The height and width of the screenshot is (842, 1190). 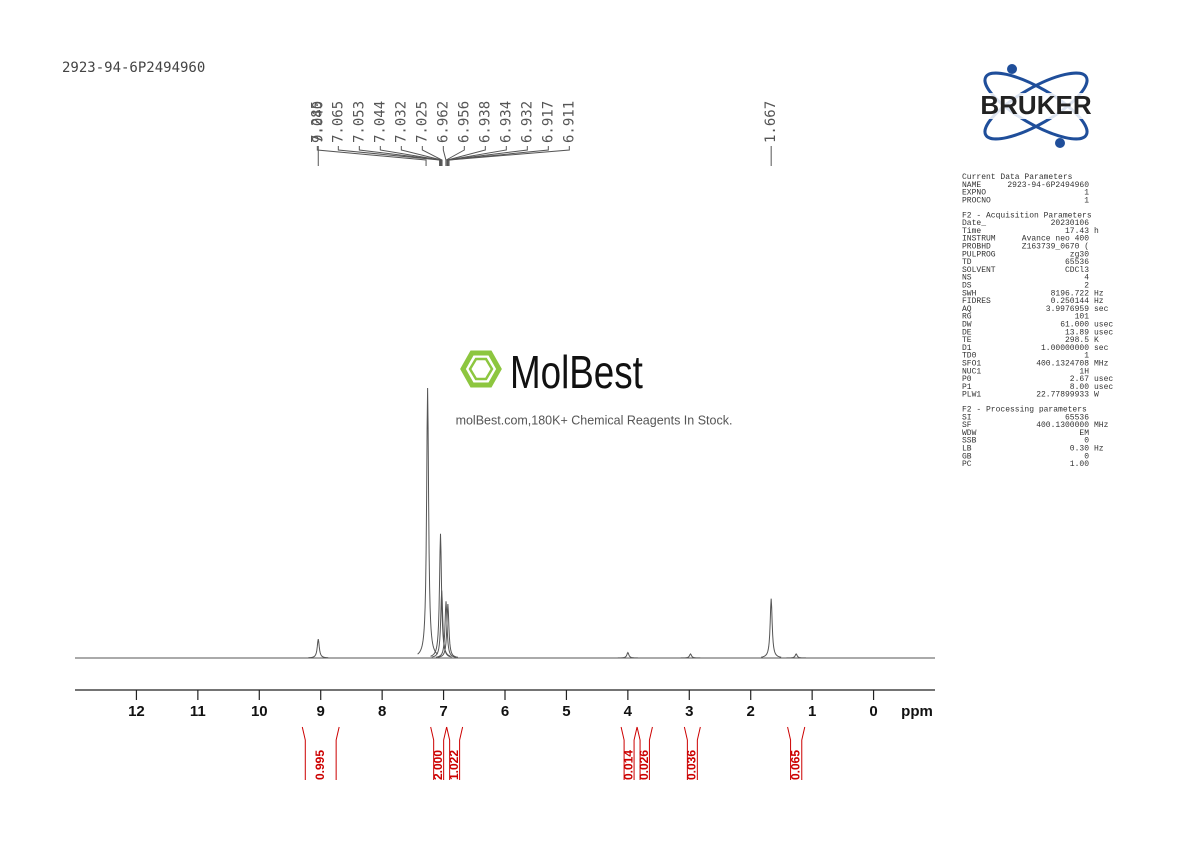 I want to click on param-key: SF, so click(x=967, y=425).